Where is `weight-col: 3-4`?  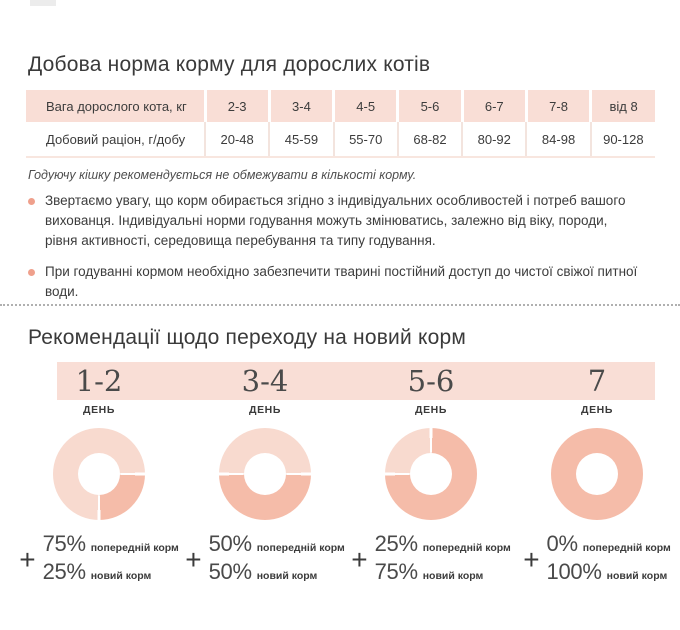
weight-col: 3-4 is located at coordinates (300, 106).